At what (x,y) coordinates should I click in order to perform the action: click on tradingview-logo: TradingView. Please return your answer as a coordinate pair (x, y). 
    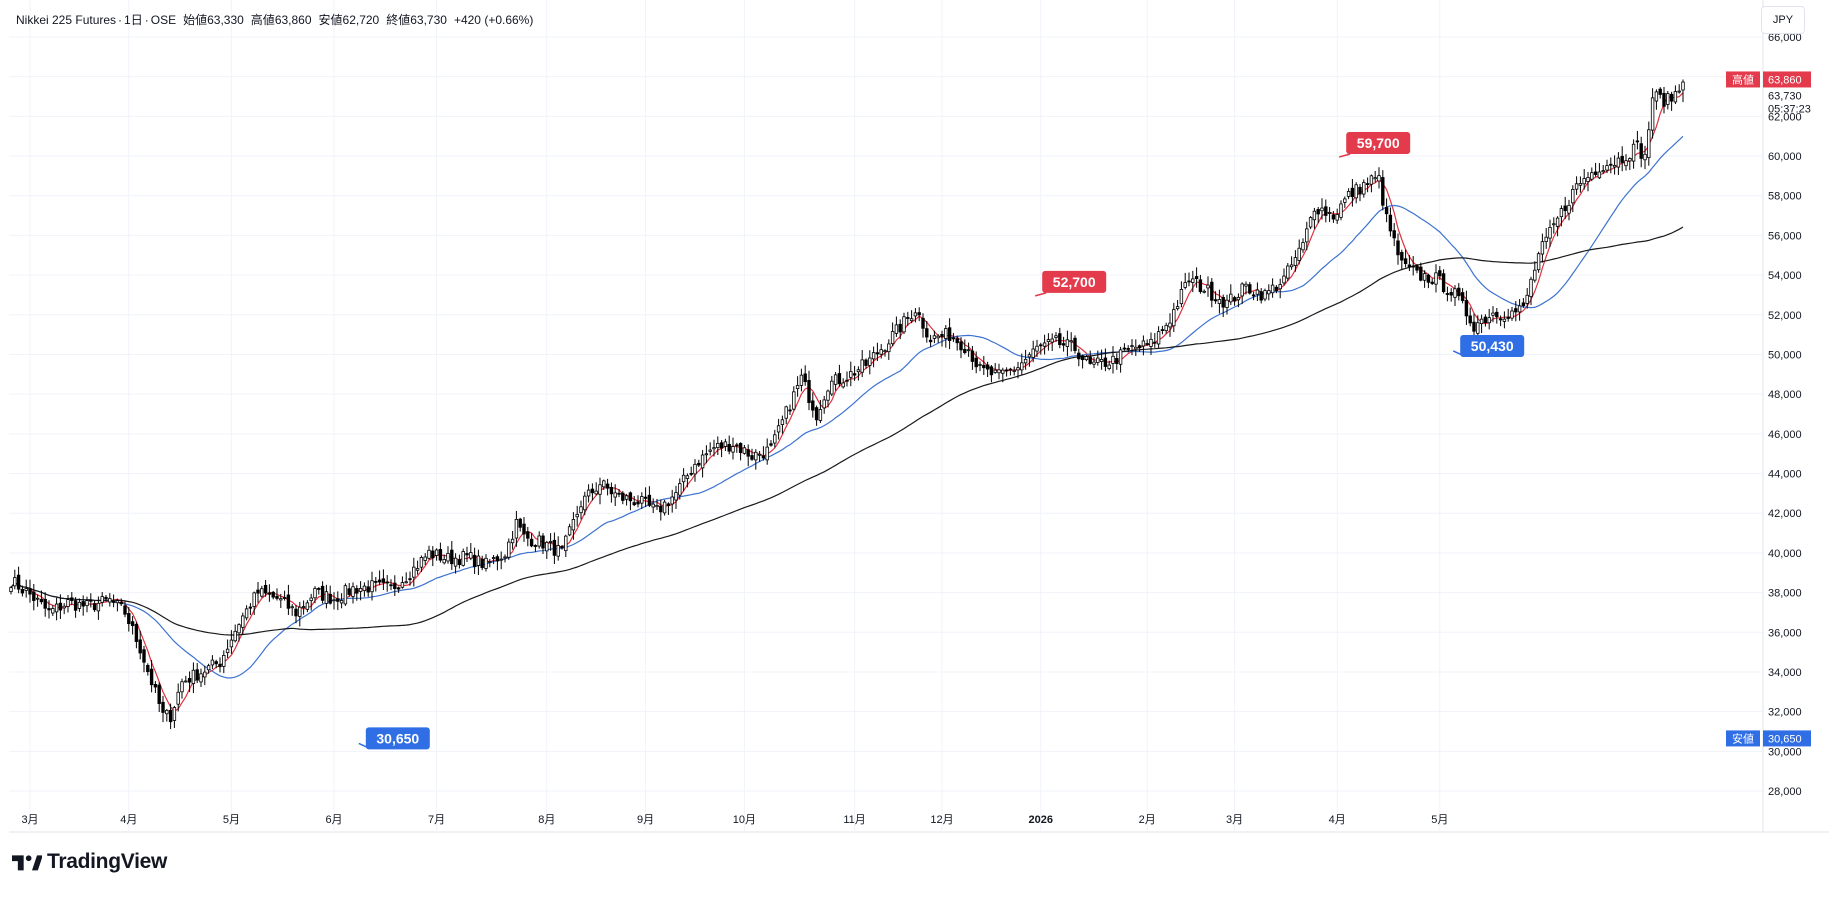
    Looking at the image, I should click on (89, 862).